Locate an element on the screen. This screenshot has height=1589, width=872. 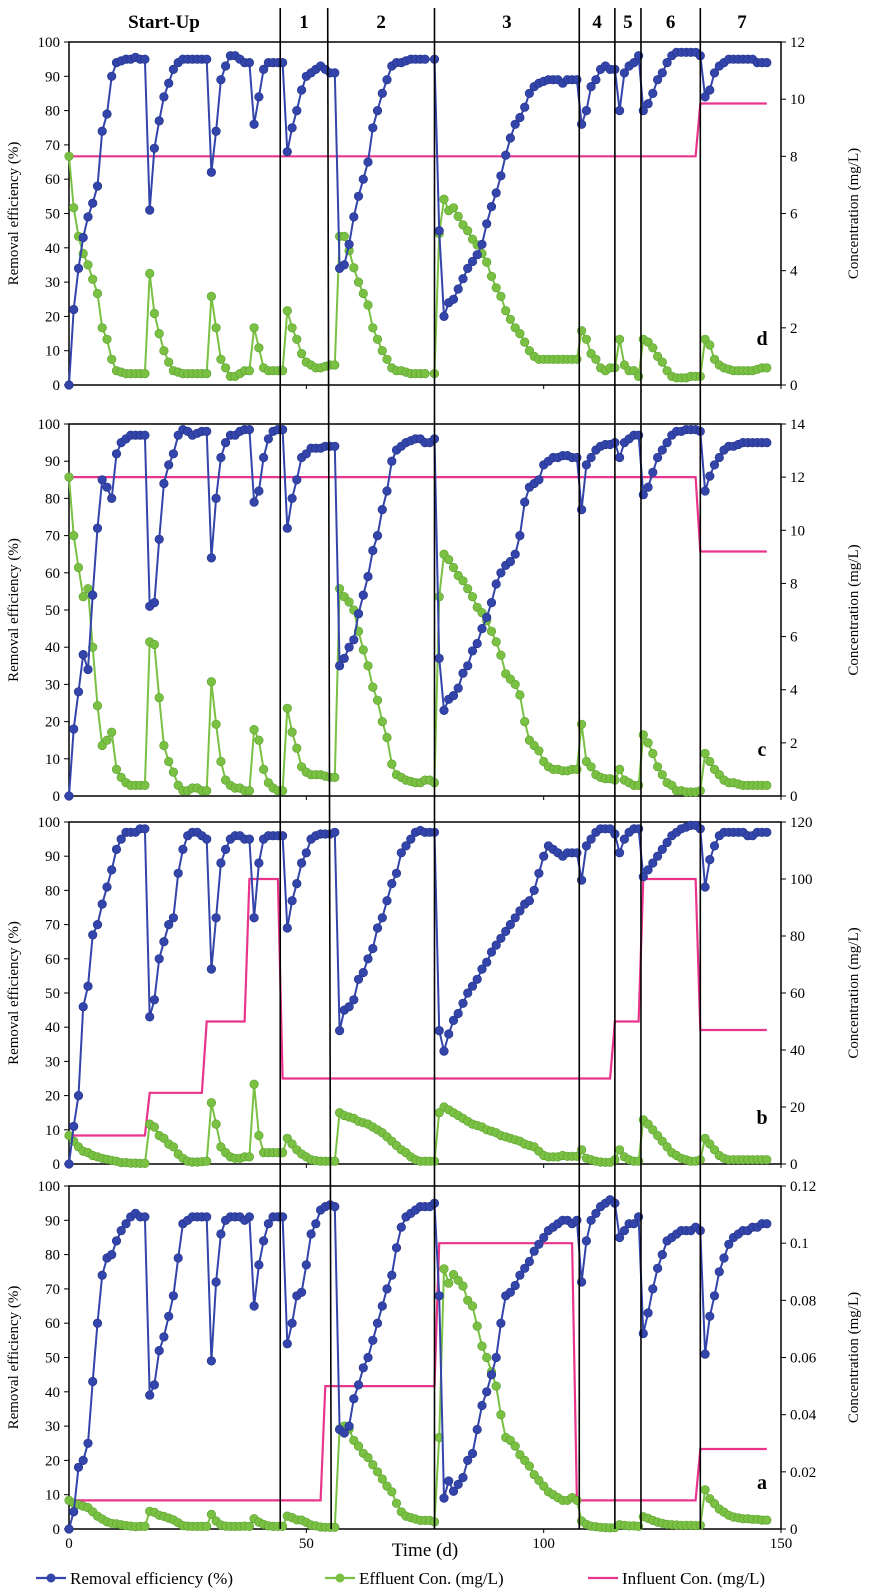
left-tick-label: 60 is located at coordinates (52, 574).